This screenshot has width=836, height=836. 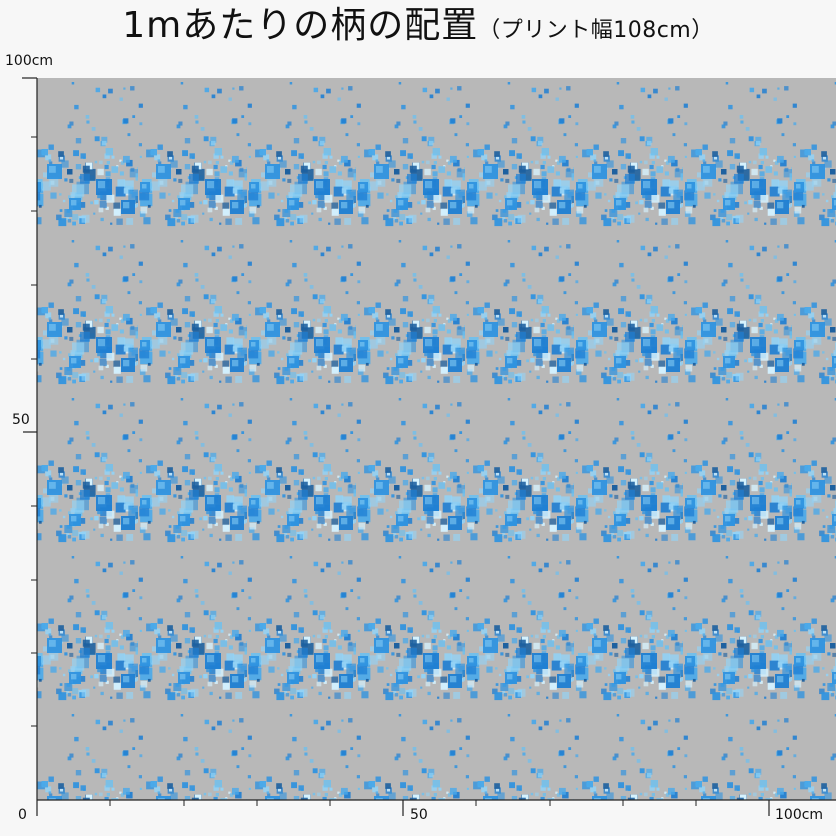 I want to click on y-axis-mid-label: 50, so click(x=21, y=420).